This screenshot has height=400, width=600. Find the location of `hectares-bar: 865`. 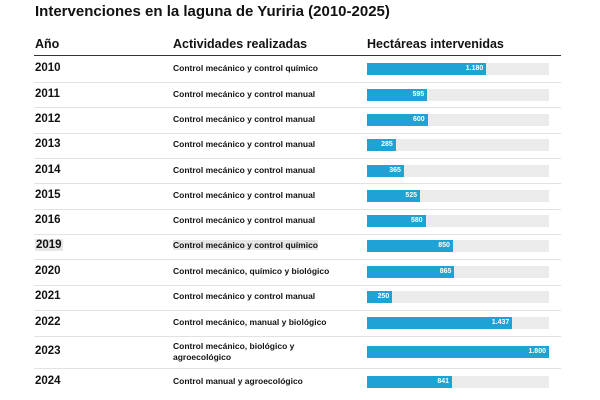

hectares-bar: 865 is located at coordinates (411, 272).